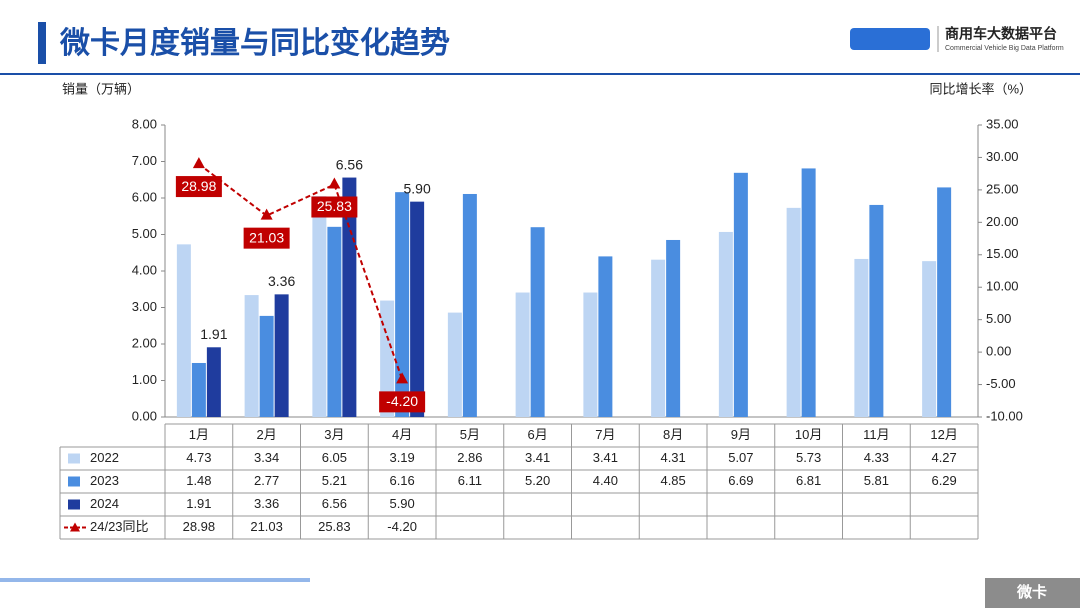 Image resolution: width=1080 pixels, height=608 pixels. What do you see at coordinates (198, 503) in the screenshot?
I see `table-cell: 1.91` at bounding box center [198, 503].